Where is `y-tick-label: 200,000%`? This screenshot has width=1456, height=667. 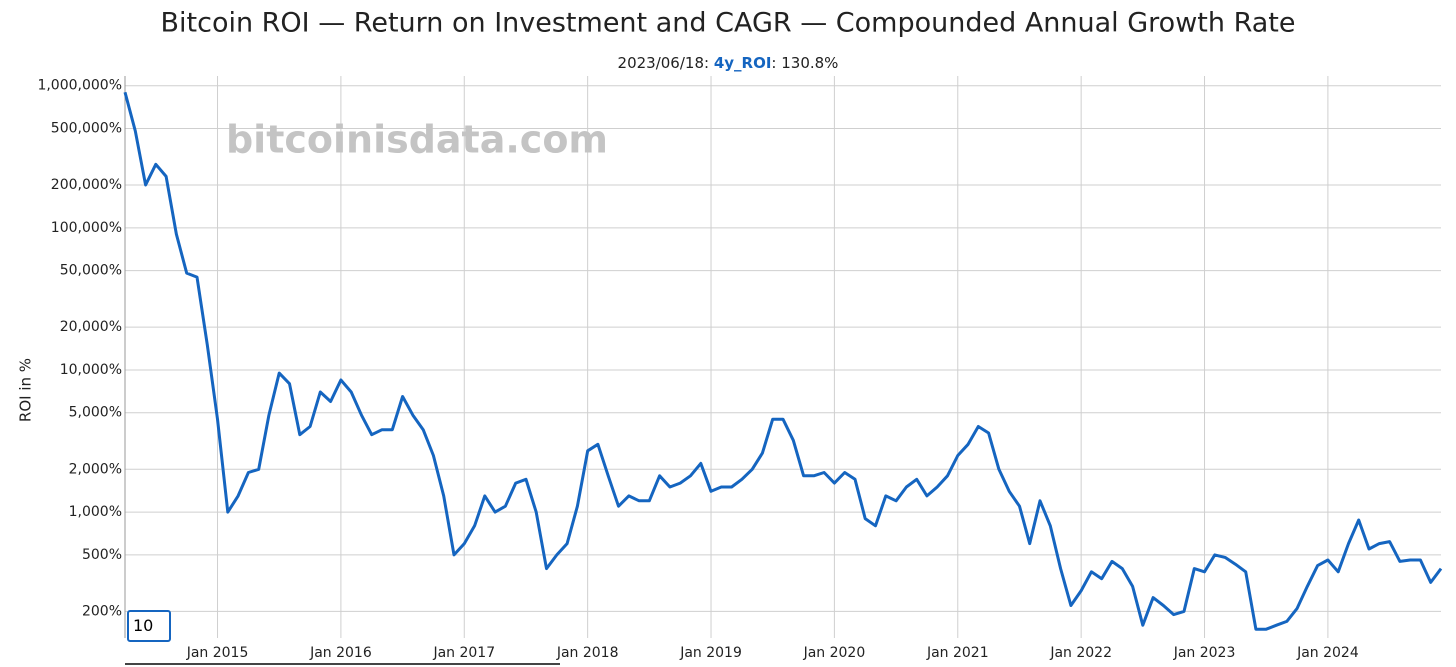 y-tick-label: 200,000% is located at coordinates (86, 185).